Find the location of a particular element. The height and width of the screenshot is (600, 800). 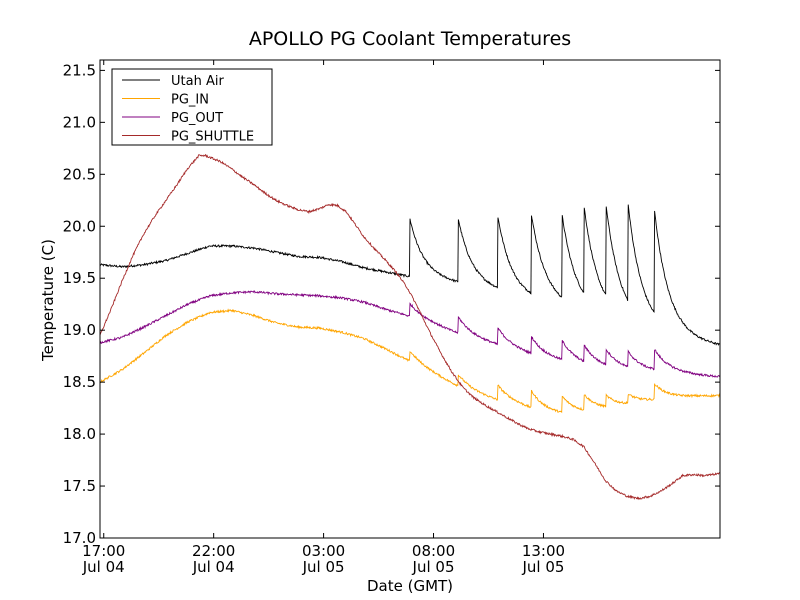

legend-box is located at coordinates (192, 107).